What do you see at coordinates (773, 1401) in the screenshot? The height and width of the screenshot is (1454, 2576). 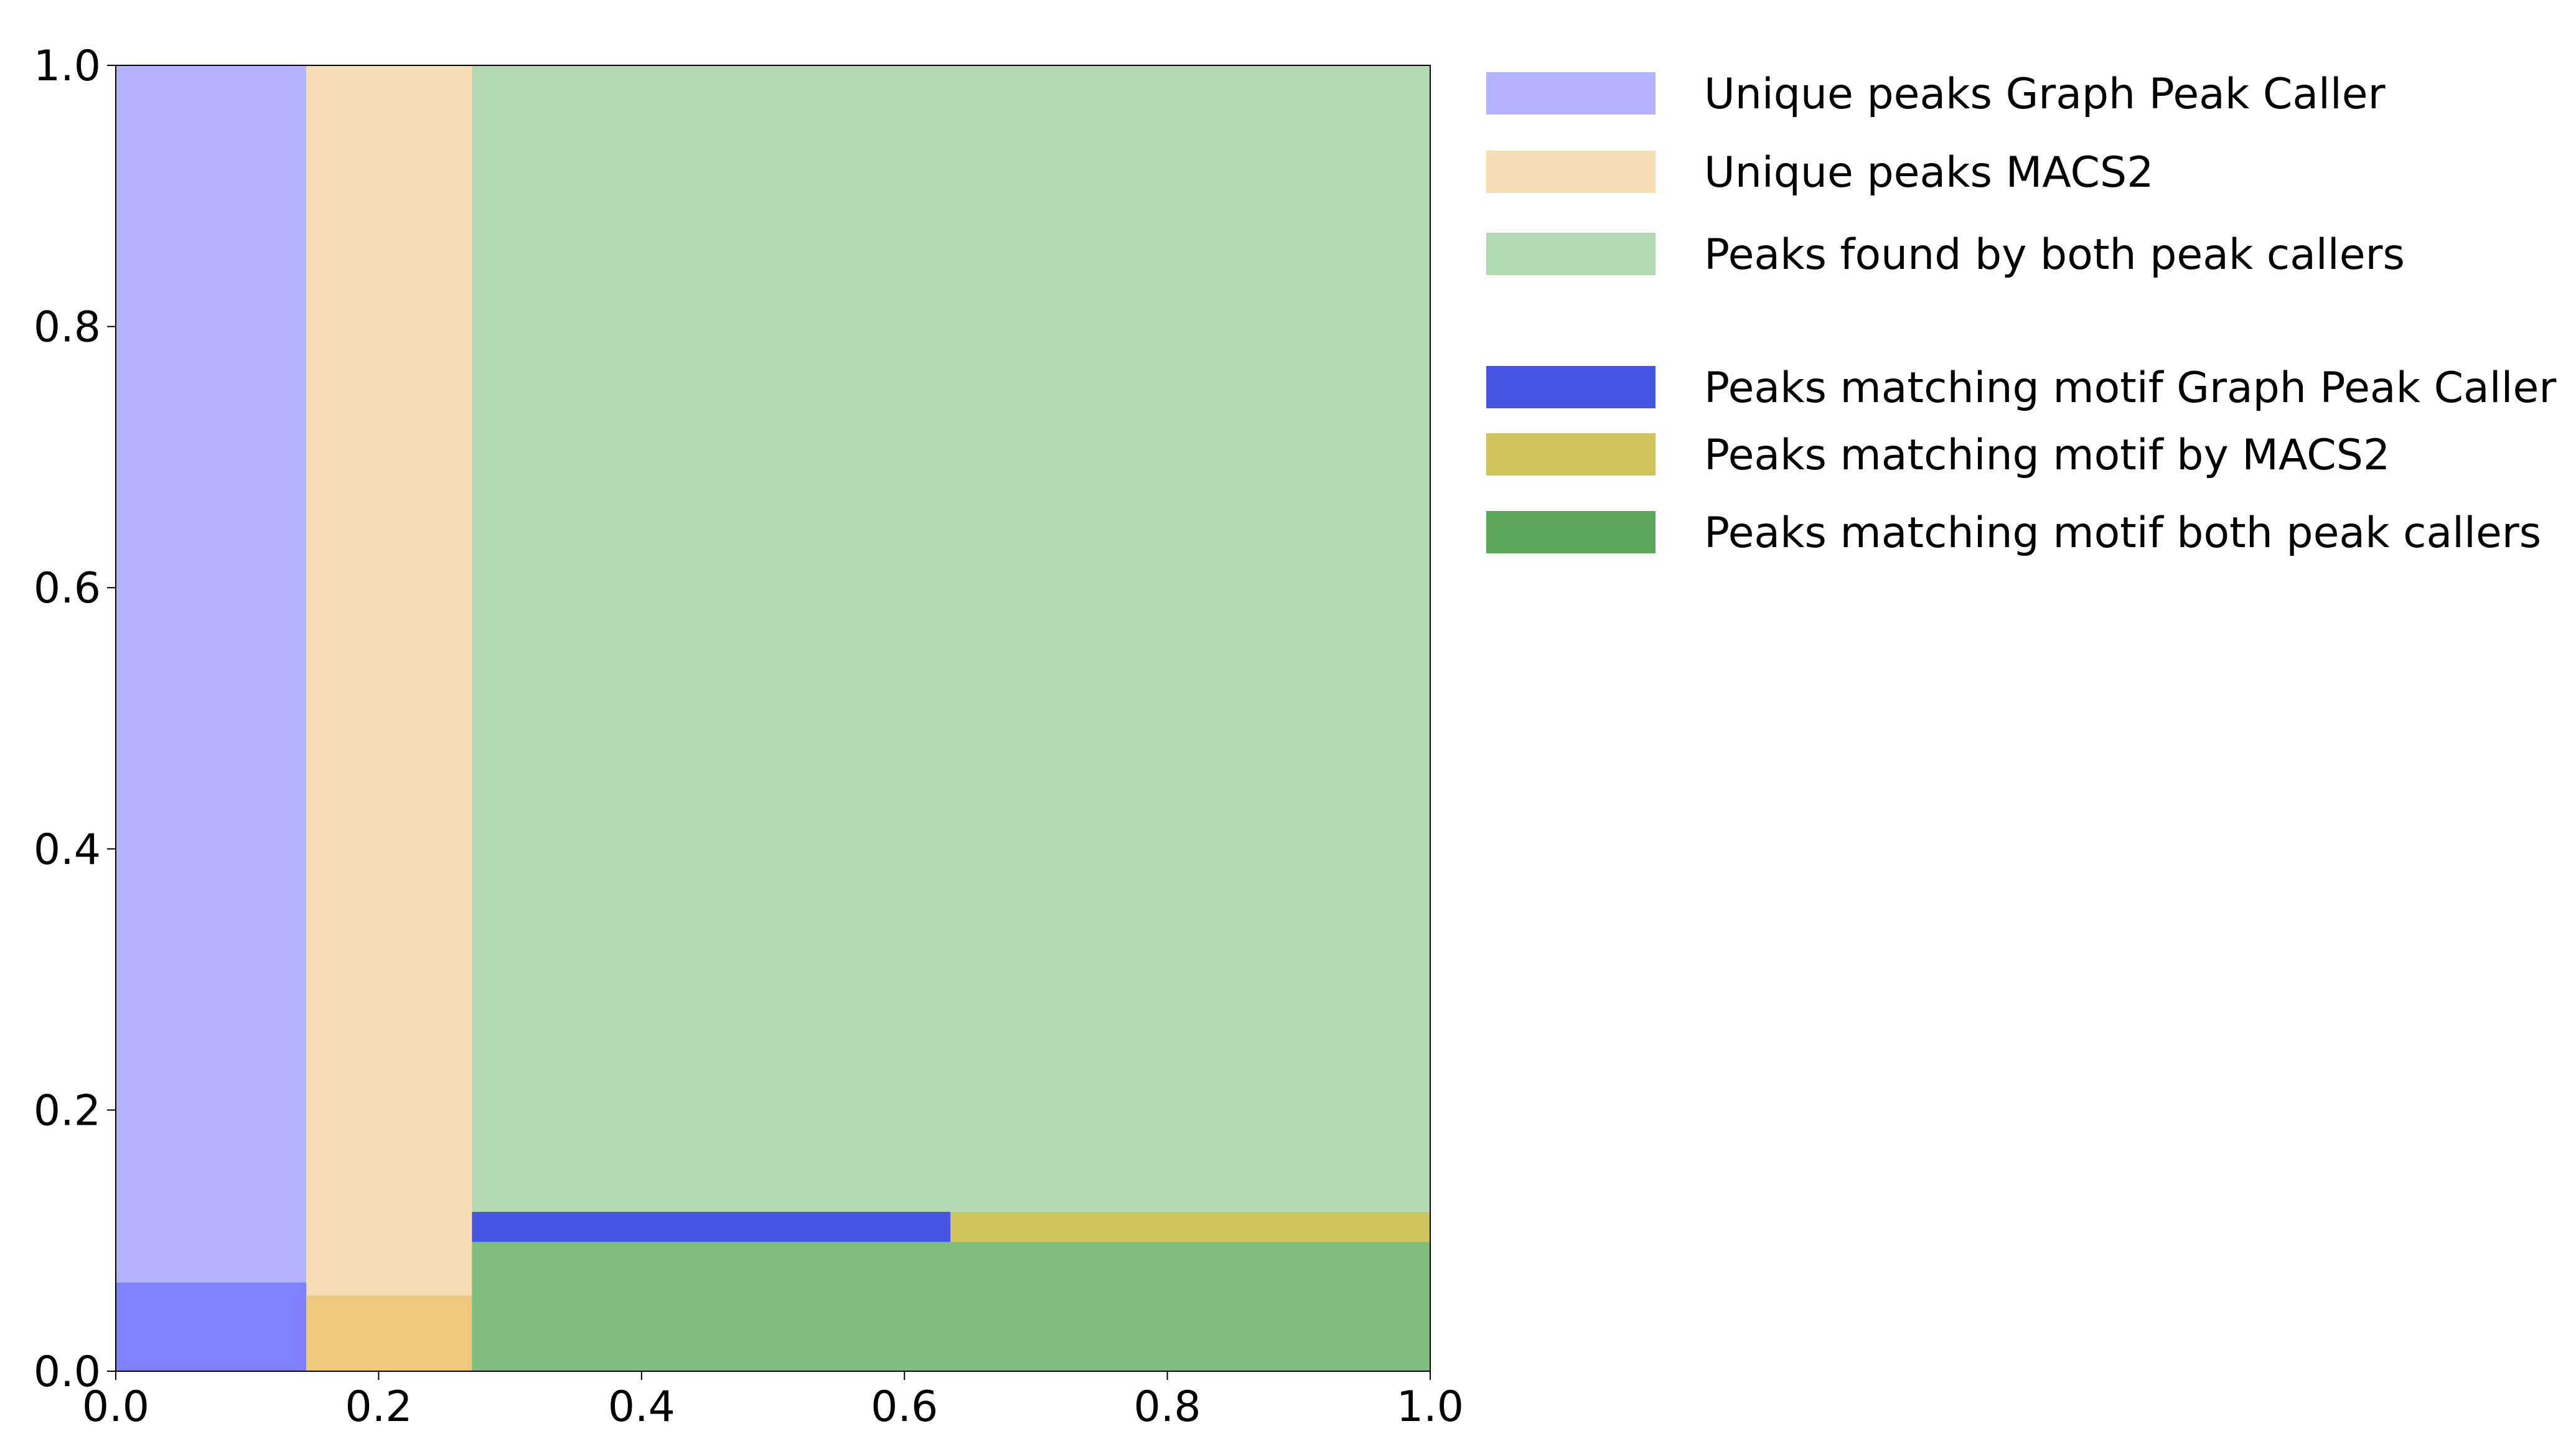 I see `x-axis: 0.0 0.2 0.4 0.6 0.8 1.0` at bounding box center [773, 1401].